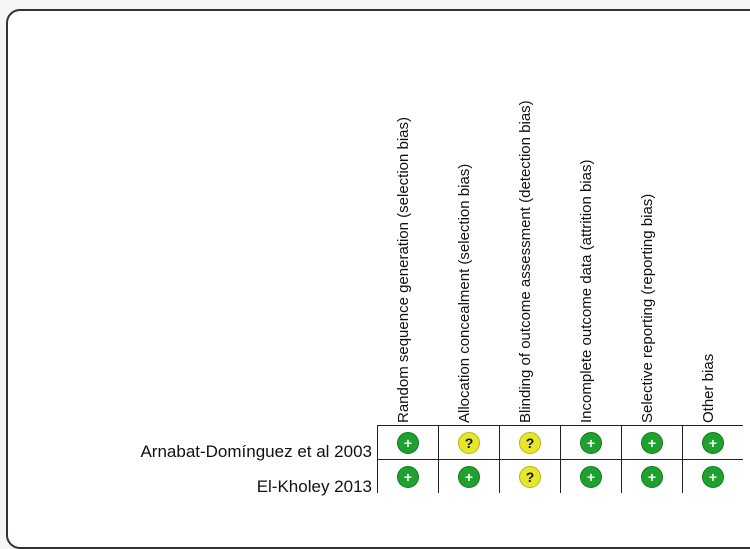 The image size is (750, 549). Describe the element at coordinates (314, 486) in the screenshot. I see `study-label-el-kholey: El-Kholey 2013` at that location.